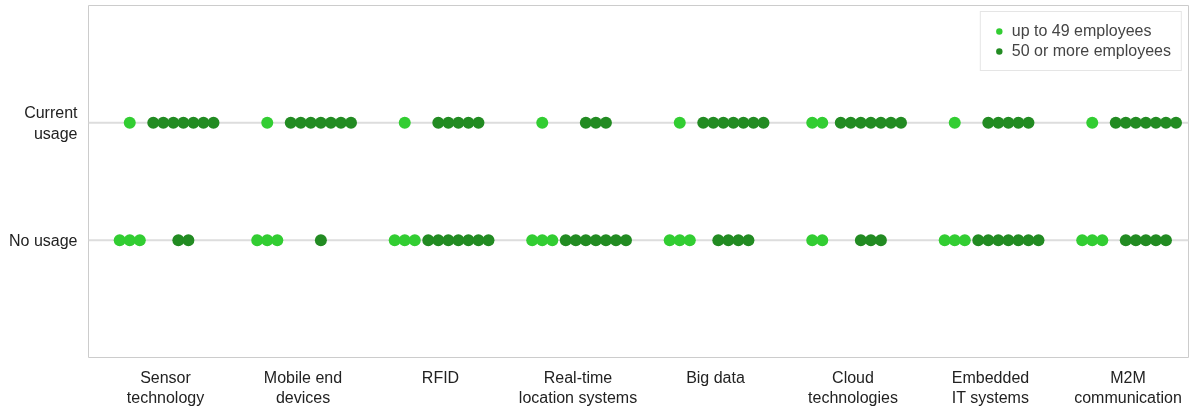 Image resolution: width=1191 pixels, height=408 pixels. Describe the element at coordinates (1081, 31) in the screenshot. I see `legend-label: up to 49 employees` at that location.